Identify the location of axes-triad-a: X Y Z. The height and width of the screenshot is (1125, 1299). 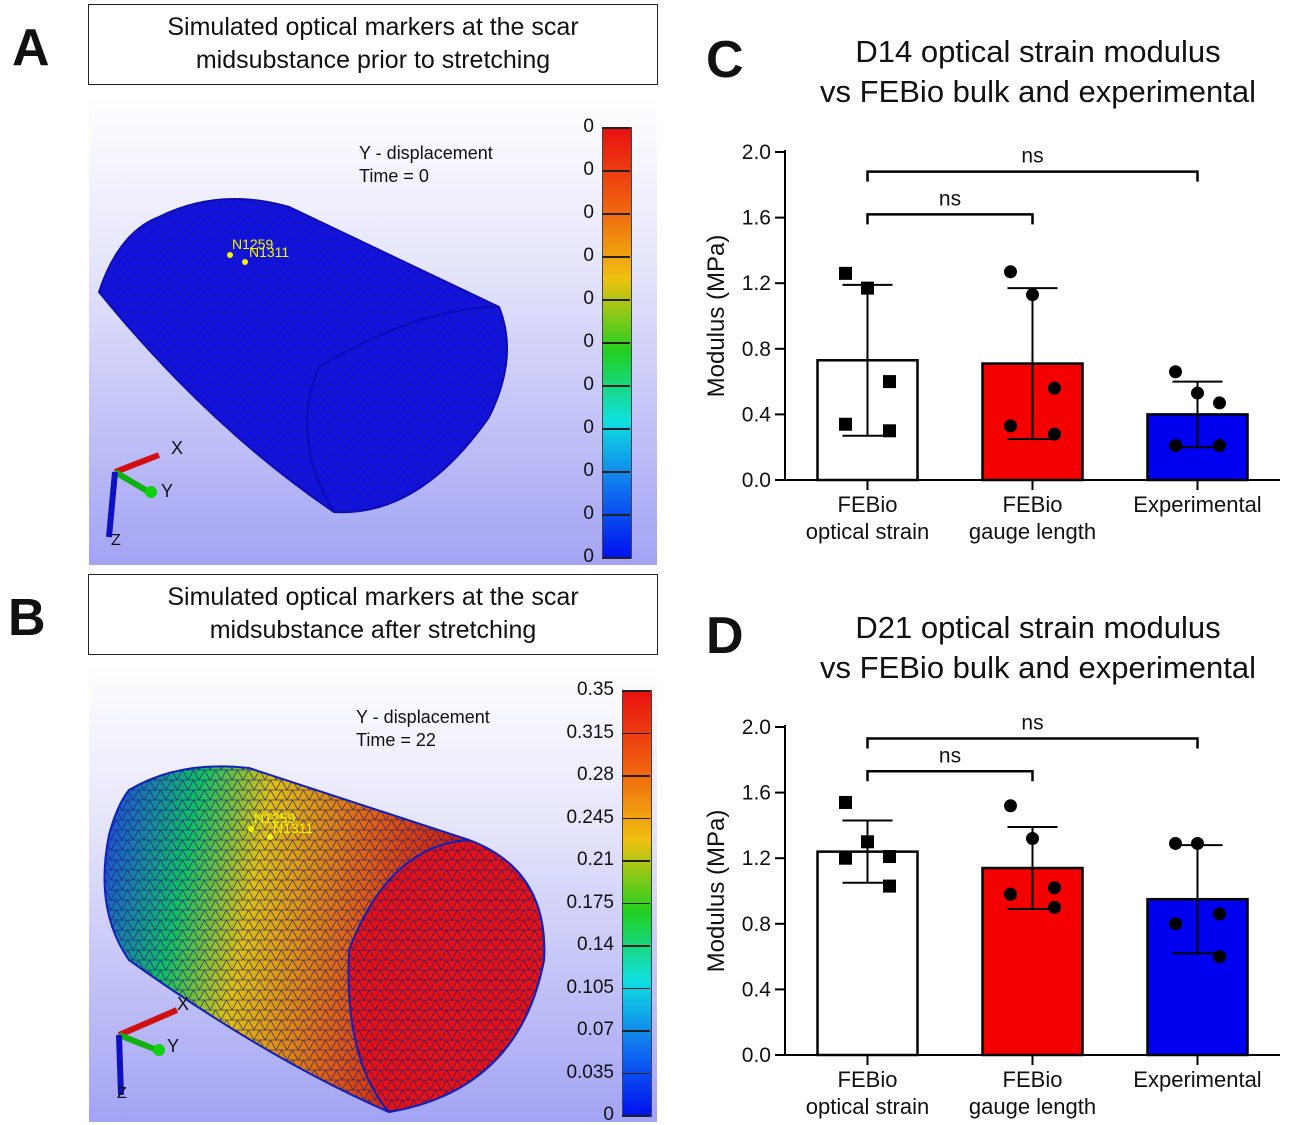
(144, 493).